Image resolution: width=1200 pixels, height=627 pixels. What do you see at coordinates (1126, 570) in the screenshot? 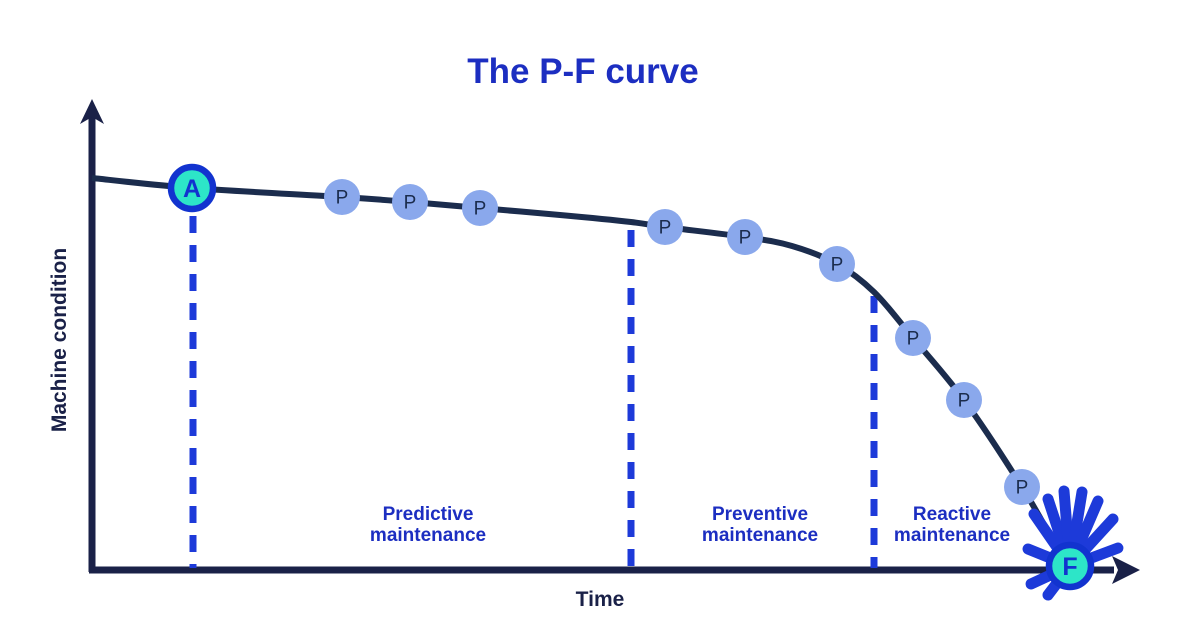
I see `x-axis-arrow-icon` at bounding box center [1126, 570].